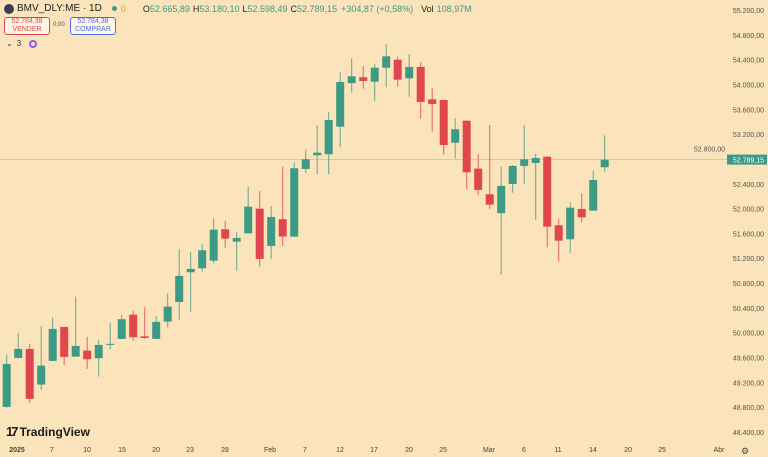 This screenshot has height=457, width=768. Describe the element at coordinates (190, 450) in the screenshot. I see `x-tick-label: 23` at that location.